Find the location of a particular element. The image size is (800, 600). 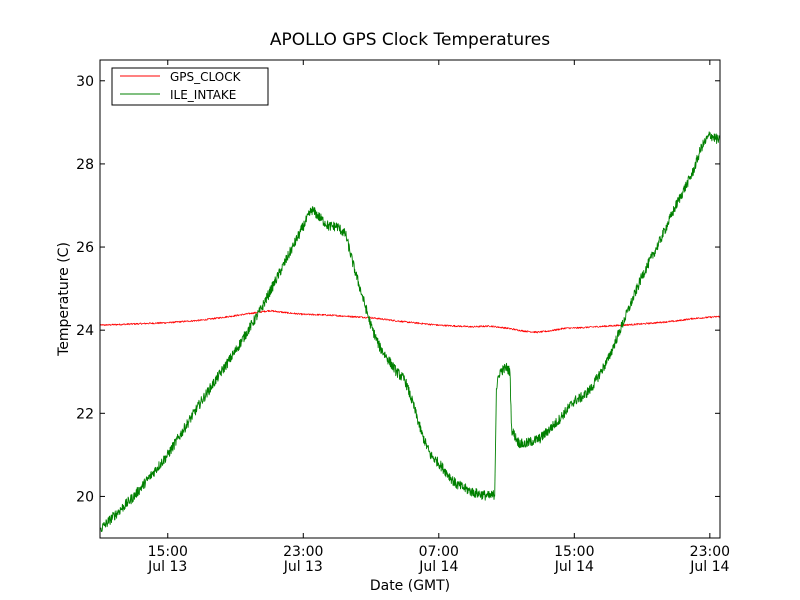

x-tick-time-label: 07:00 is located at coordinates (439, 552).